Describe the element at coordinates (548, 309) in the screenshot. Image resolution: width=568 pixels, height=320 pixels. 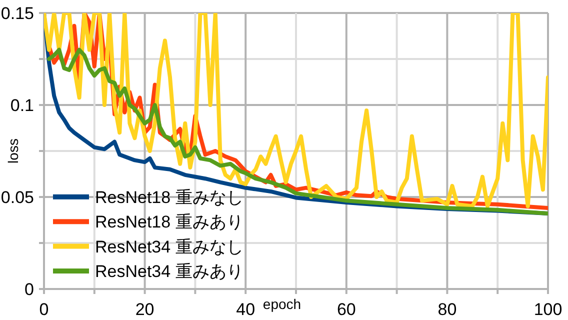
I see `x-tick-label: 100` at that location.